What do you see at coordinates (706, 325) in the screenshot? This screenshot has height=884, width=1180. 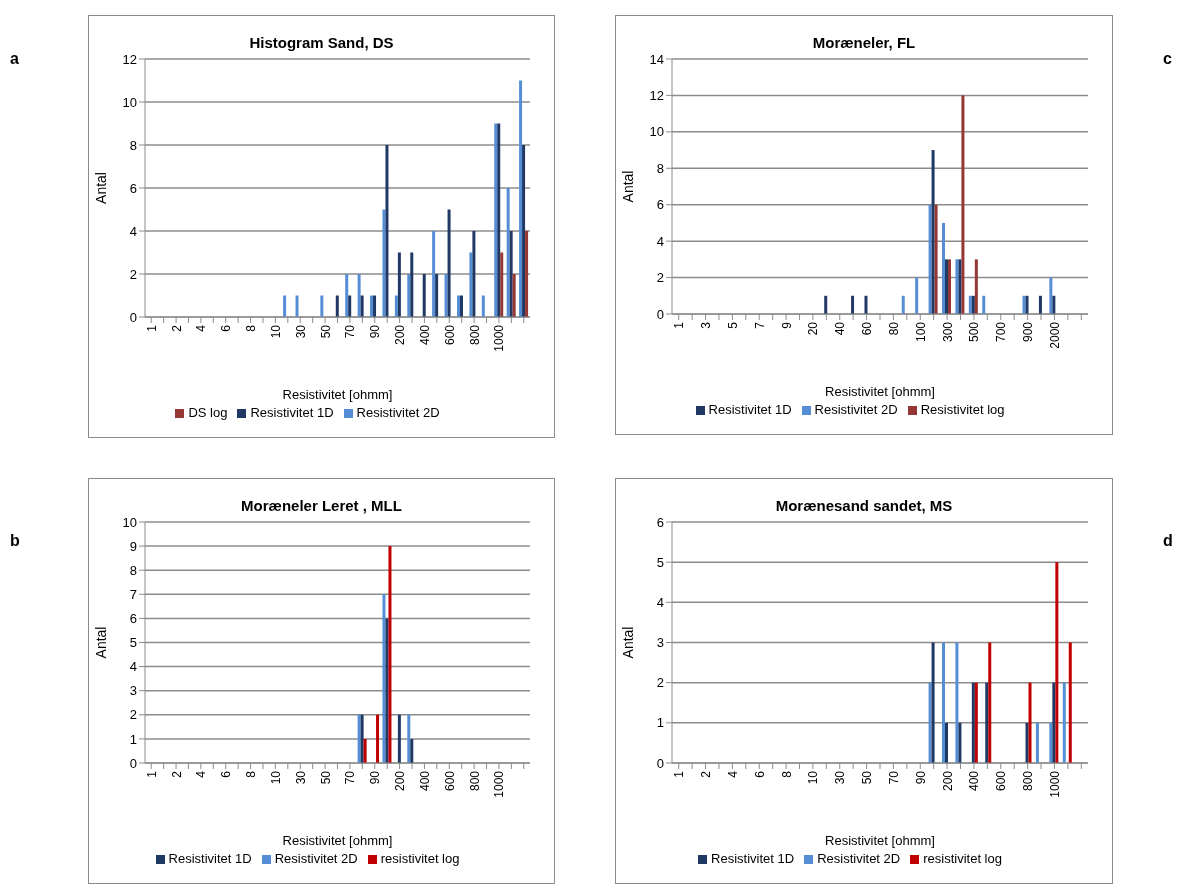 I see `x-tick-label: 3` at bounding box center [706, 325].